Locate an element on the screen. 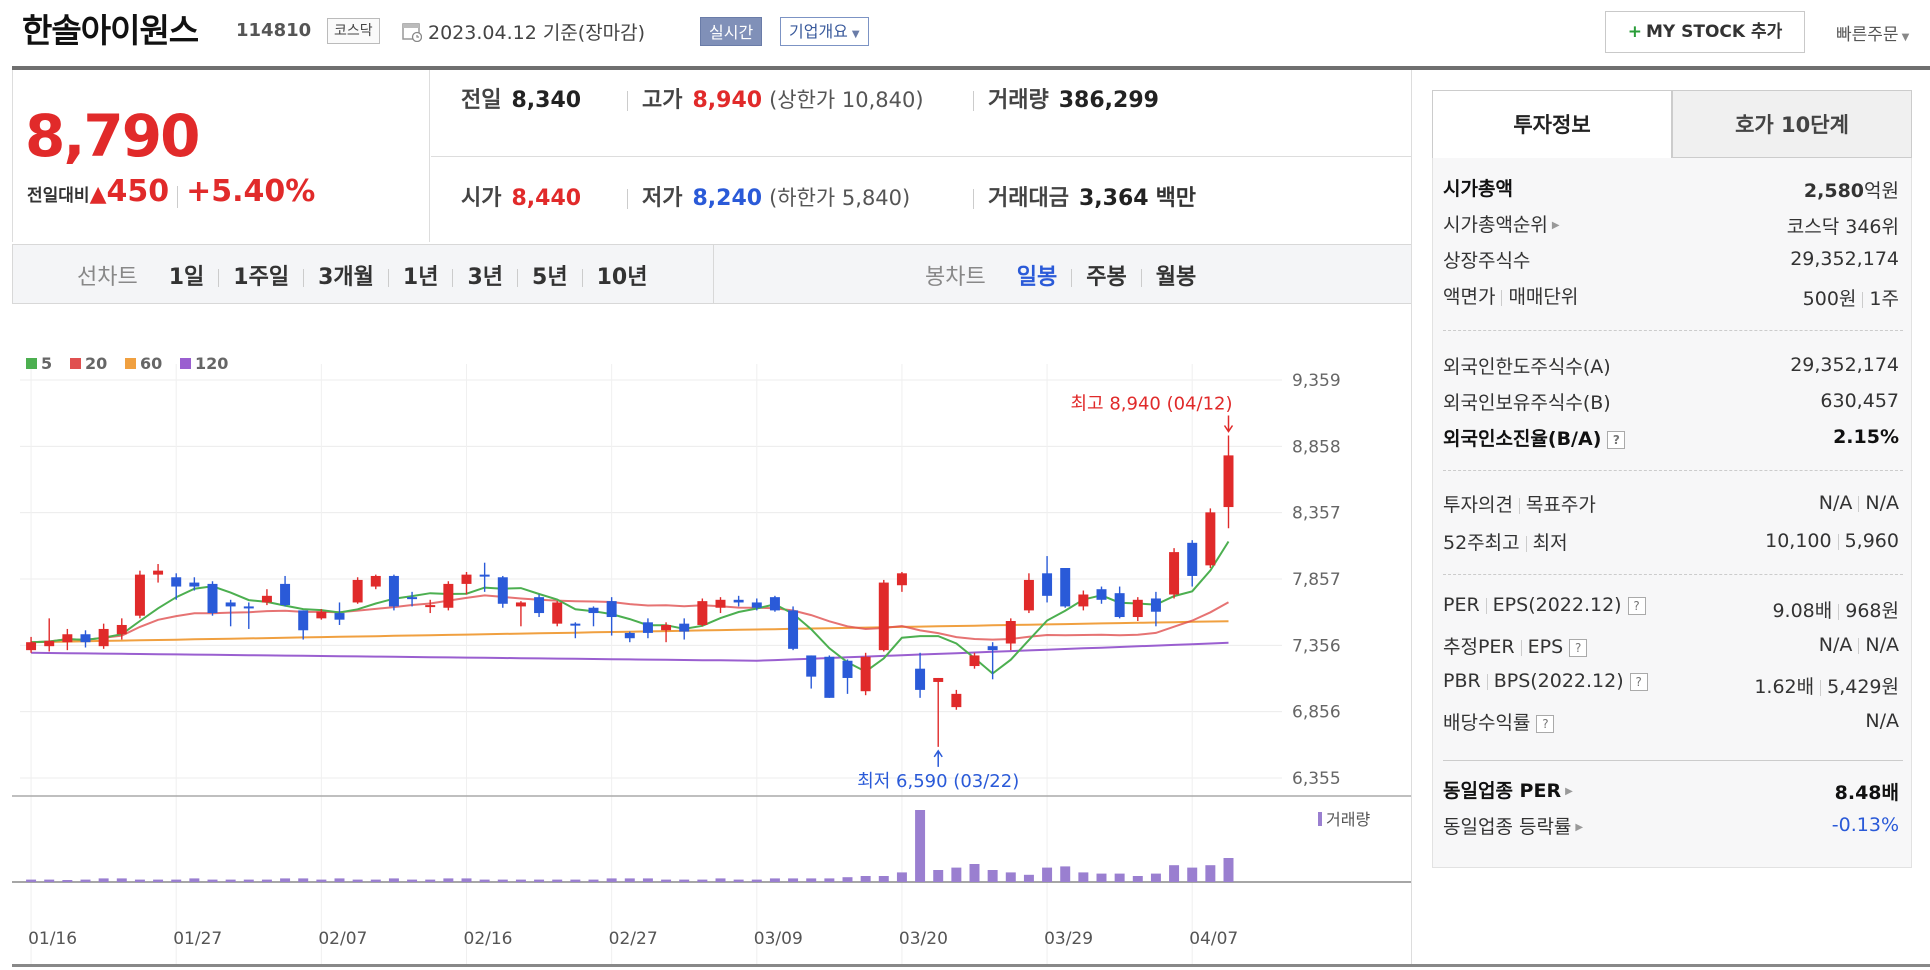 The height and width of the screenshot is (970, 1930). arrow-up-icon is located at coordinates (938, 758).